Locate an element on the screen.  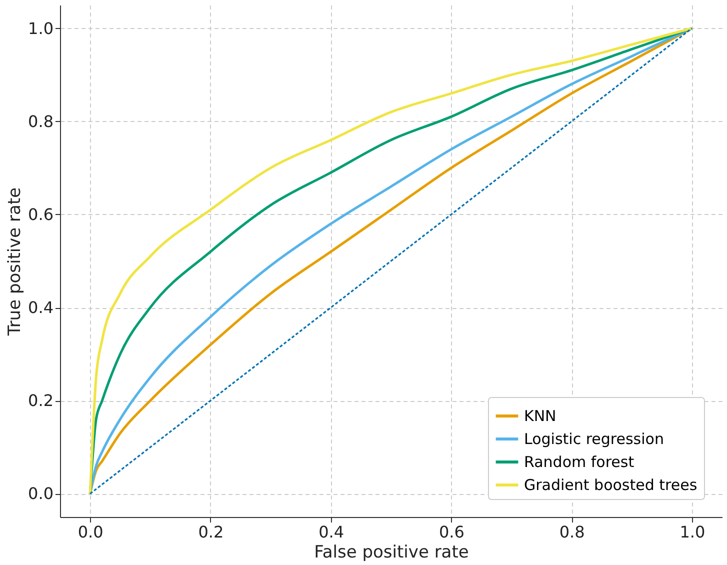
y-tick-label: 0.6 is located at coordinates (41, 214).